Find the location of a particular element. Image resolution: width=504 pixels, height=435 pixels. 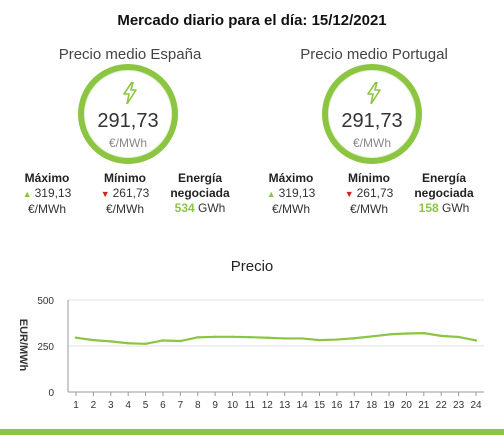

x-tick-label: 22 is located at coordinates (442, 405).